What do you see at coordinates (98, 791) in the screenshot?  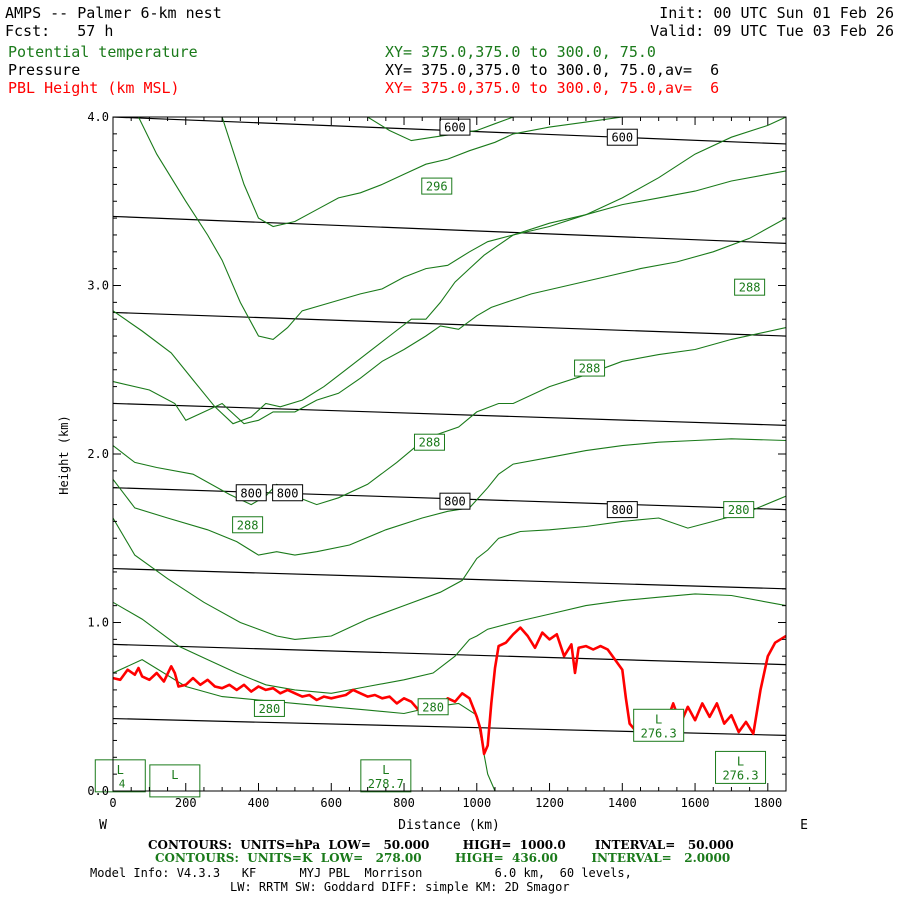 I see `y-tick-label: 0.0` at bounding box center [98, 791].